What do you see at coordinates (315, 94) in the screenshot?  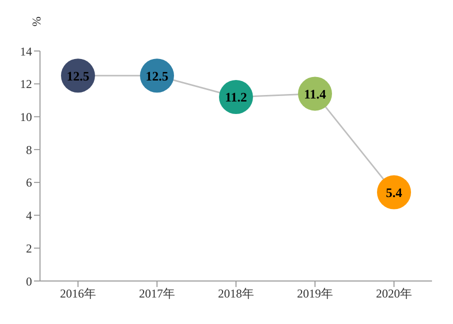 I see `data-label: 11.4` at bounding box center [315, 94].